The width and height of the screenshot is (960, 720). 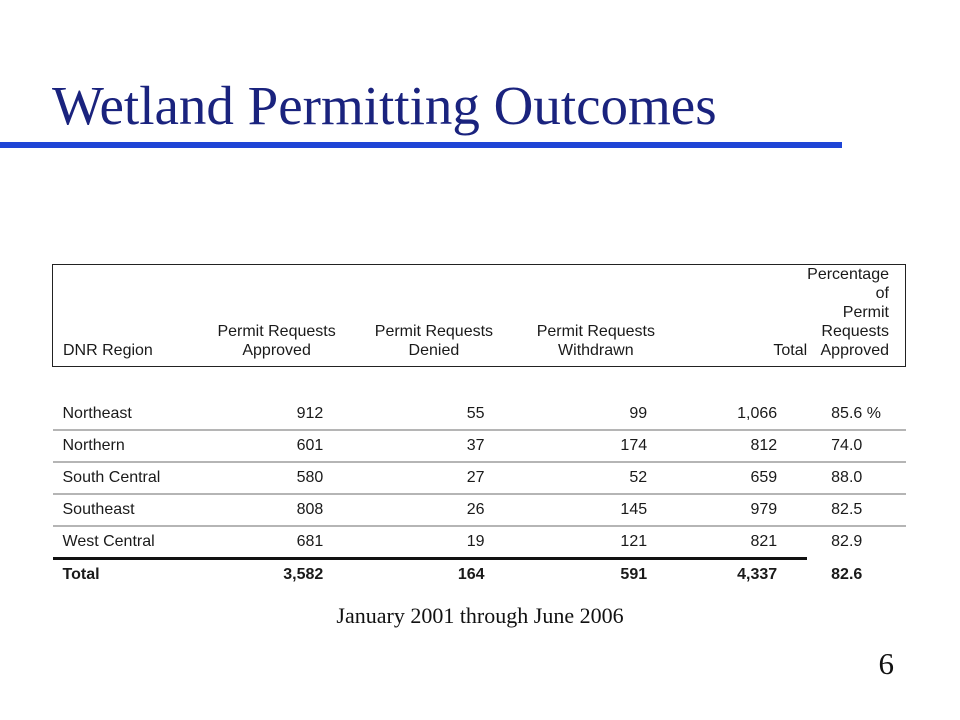 What do you see at coordinates (742, 573) in the screenshot?
I see `cell-total: 4,337` at bounding box center [742, 573].